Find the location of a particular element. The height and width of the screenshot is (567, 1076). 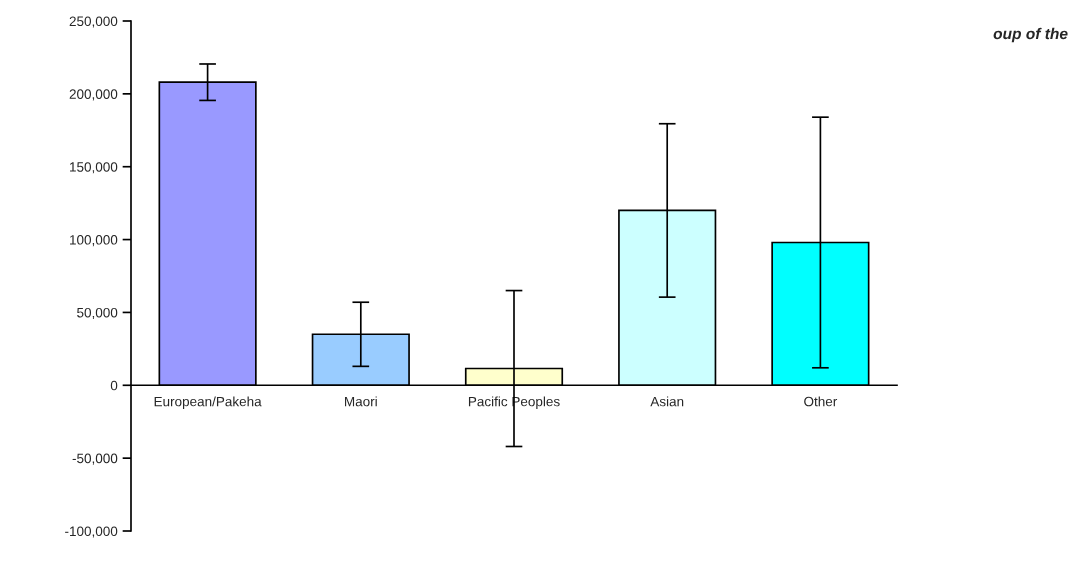

y-tick-label: -100,000 is located at coordinates (91, 532).